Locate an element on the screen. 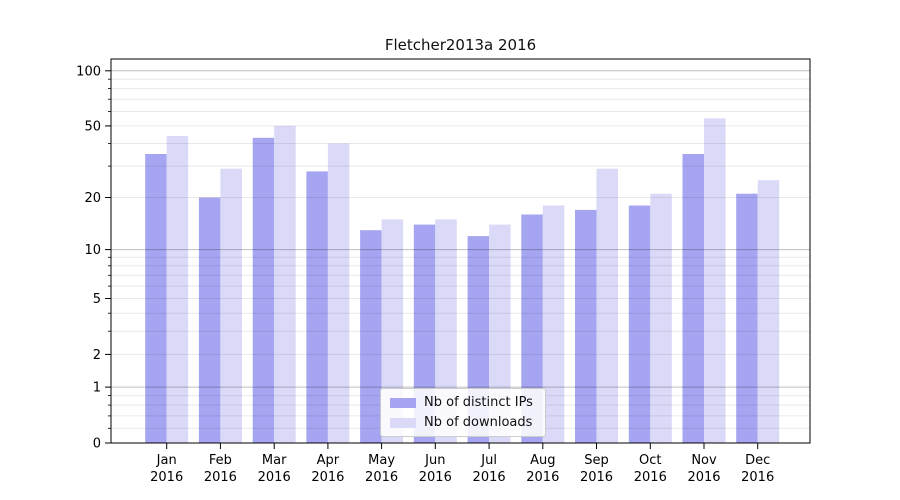 The width and height of the screenshot is (900, 500). x-tick-label-month: May is located at coordinates (381, 460).